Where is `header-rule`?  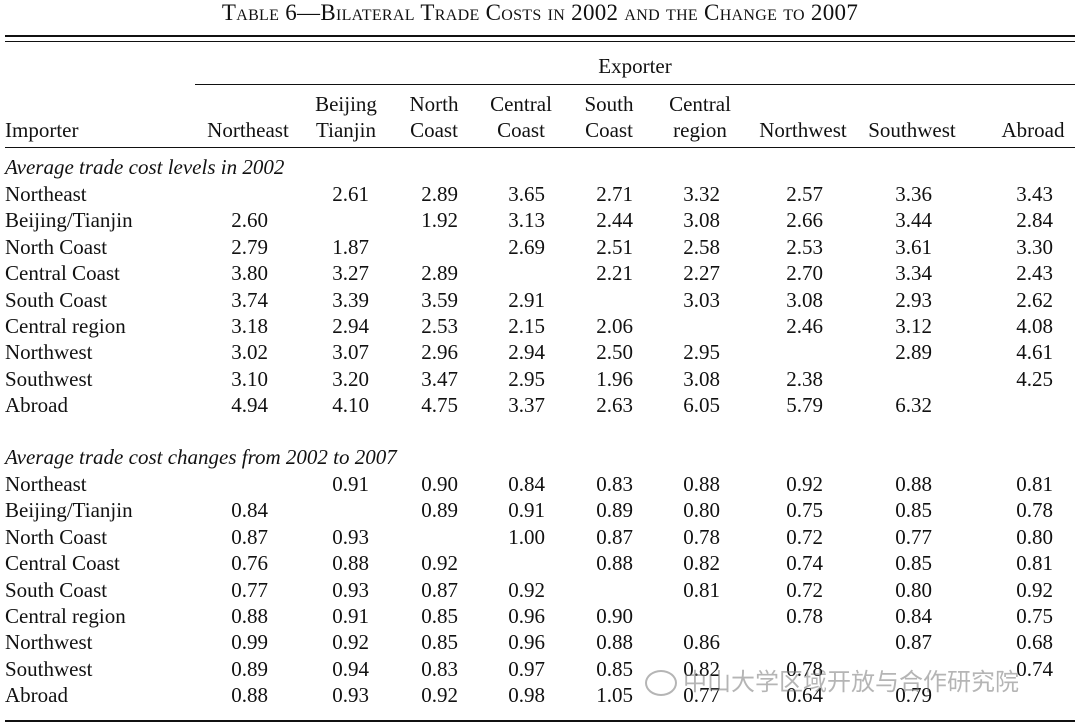
header-rule is located at coordinates (540, 147).